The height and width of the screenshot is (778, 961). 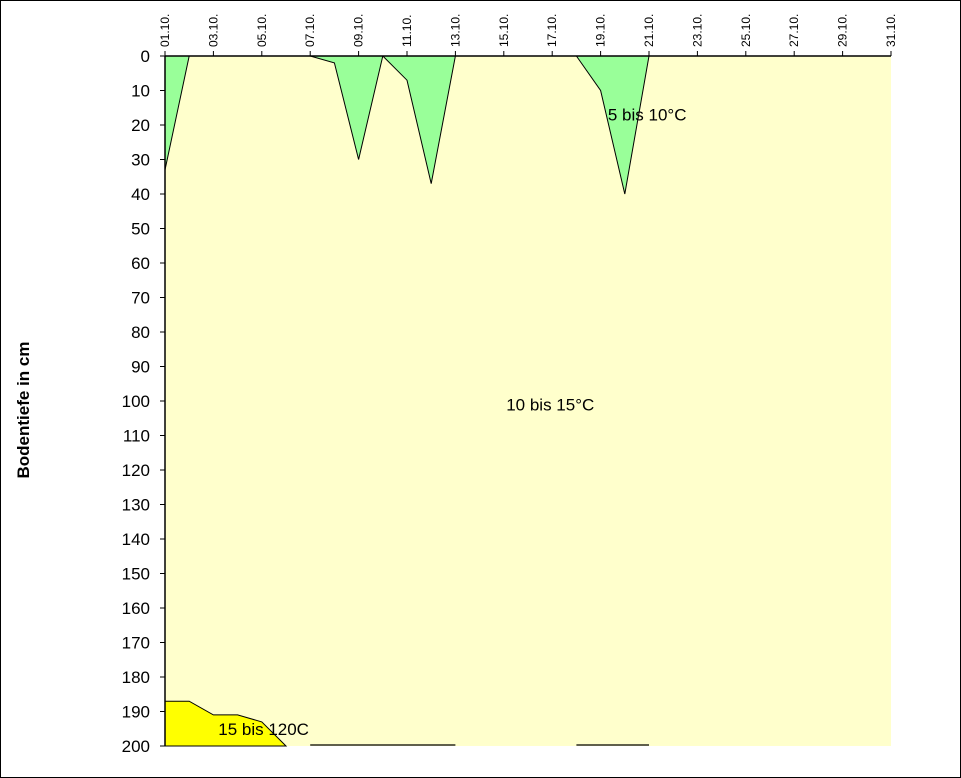 I want to click on y-tick-label: 150, so click(x=136, y=574).